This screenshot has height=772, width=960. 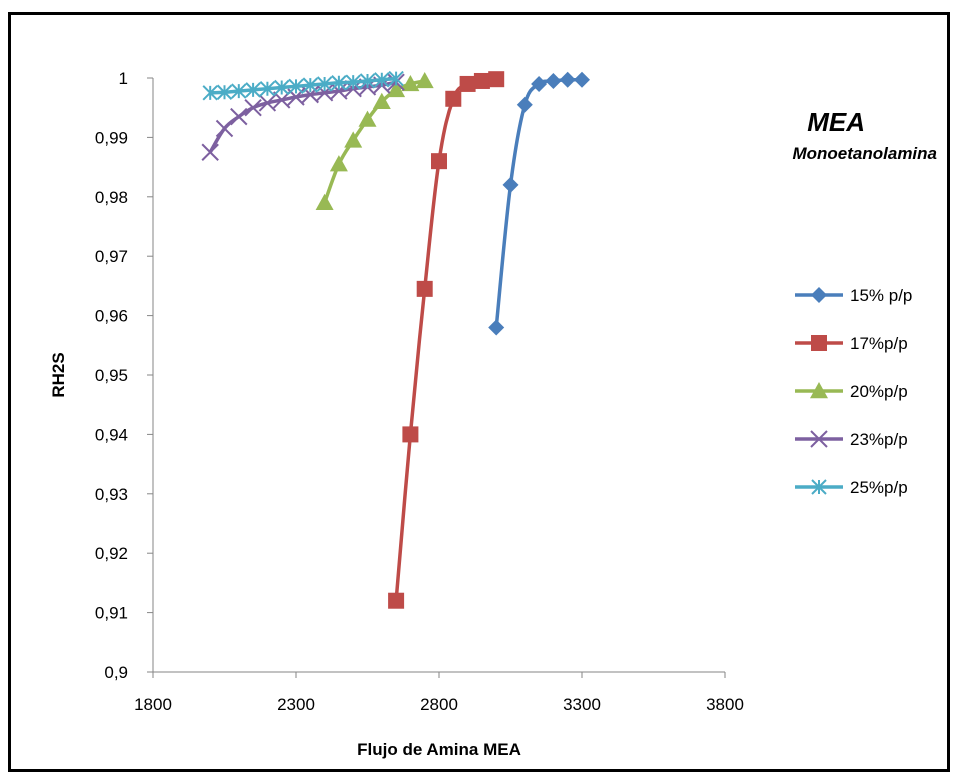 What do you see at coordinates (879, 343) in the screenshot?
I see `legend-label: 17%p/p` at bounding box center [879, 343].